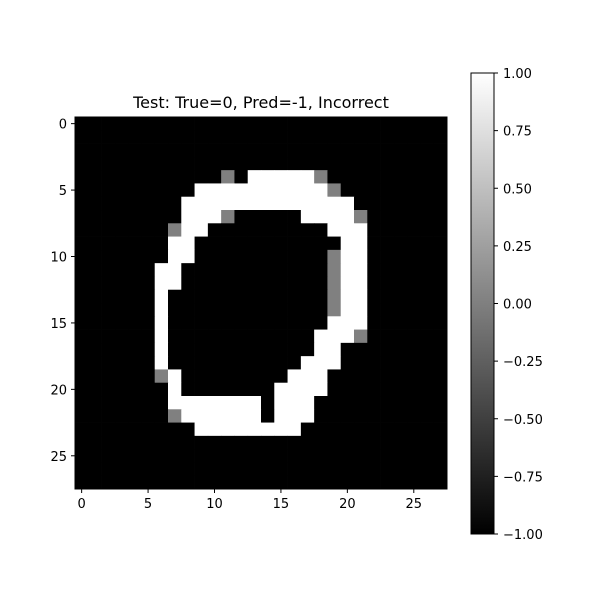  Describe the element at coordinates (523, 535) in the screenshot. I see `colorbar-tick-label: −1.00` at that location.